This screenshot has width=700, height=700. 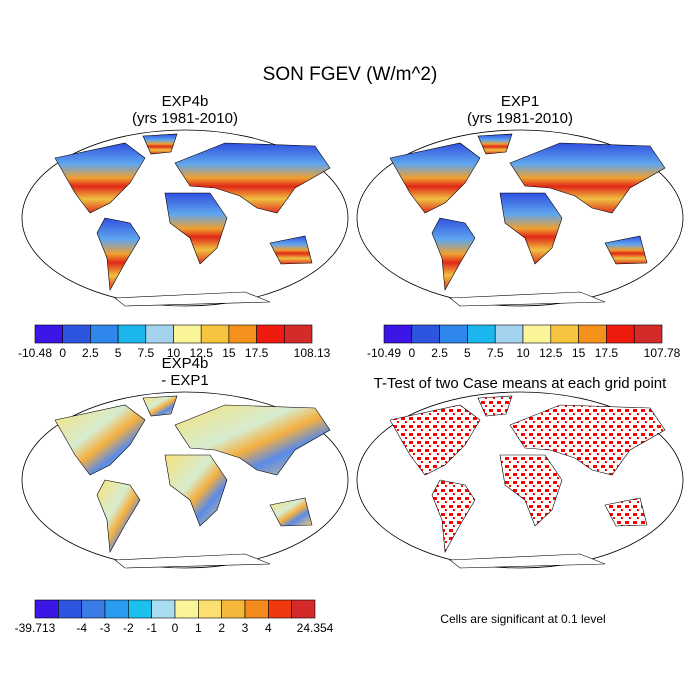 What do you see at coordinates (350, 74) in the screenshot?
I see `figure-title: SON FGEV (W/m^2)` at bounding box center [350, 74].